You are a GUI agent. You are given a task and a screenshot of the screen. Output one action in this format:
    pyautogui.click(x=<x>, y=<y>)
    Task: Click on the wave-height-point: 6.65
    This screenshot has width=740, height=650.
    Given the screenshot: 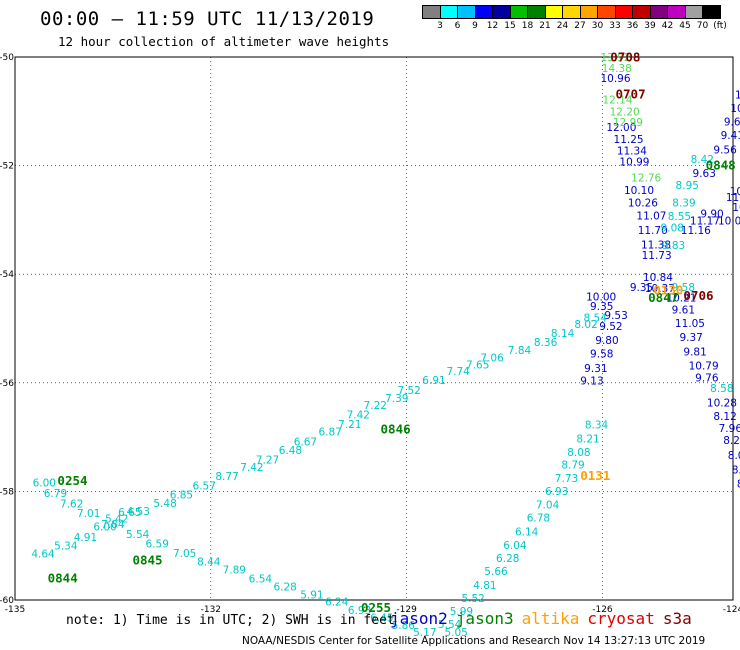 What is the action you would take?
    pyautogui.click(x=129, y=513)
    